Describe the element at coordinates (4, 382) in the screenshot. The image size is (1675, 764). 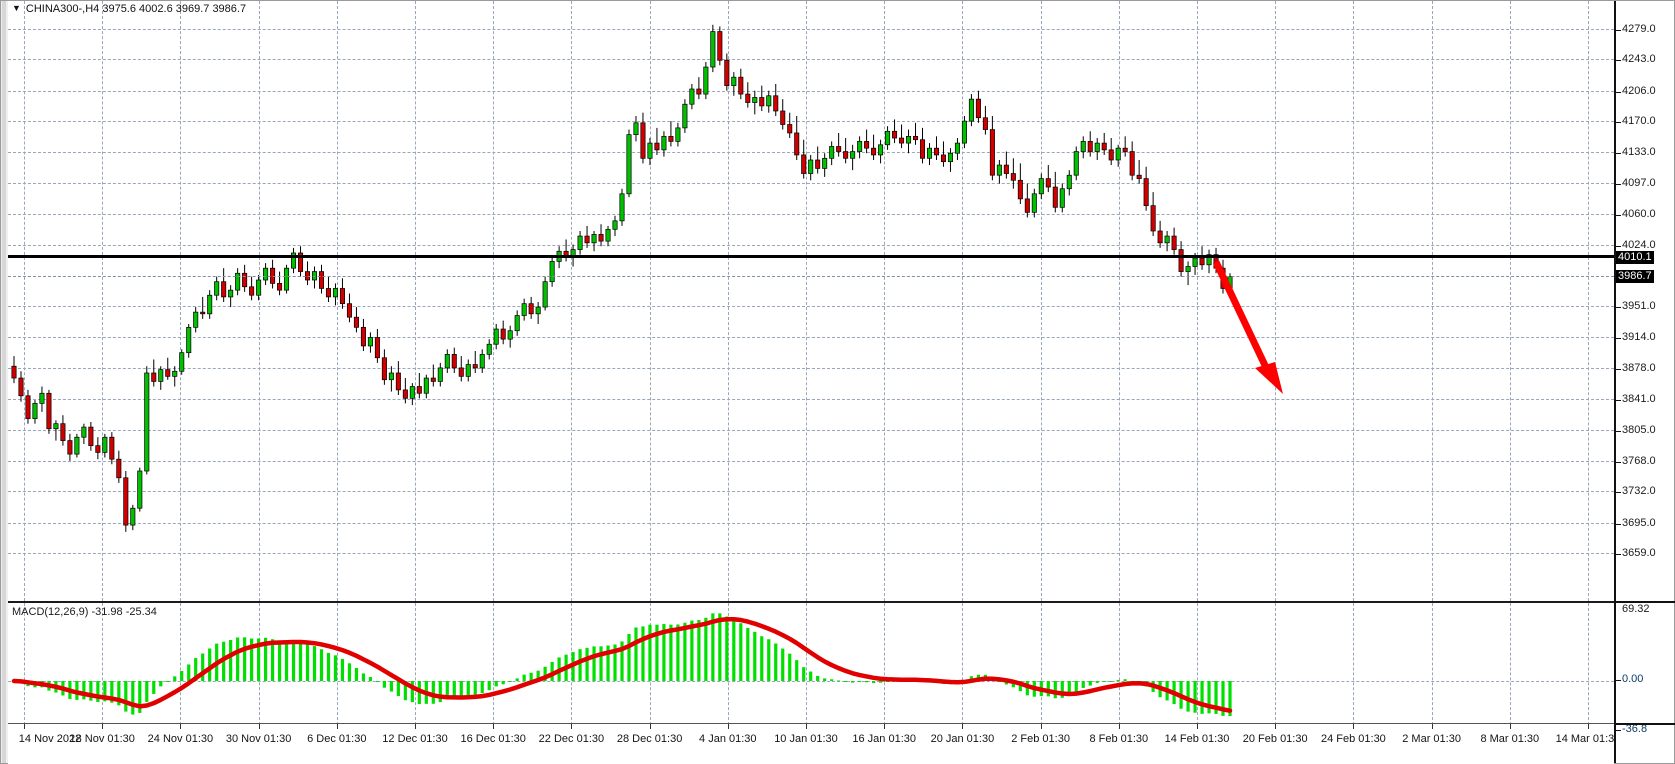
I see `scrollbar-thumb` at that location.